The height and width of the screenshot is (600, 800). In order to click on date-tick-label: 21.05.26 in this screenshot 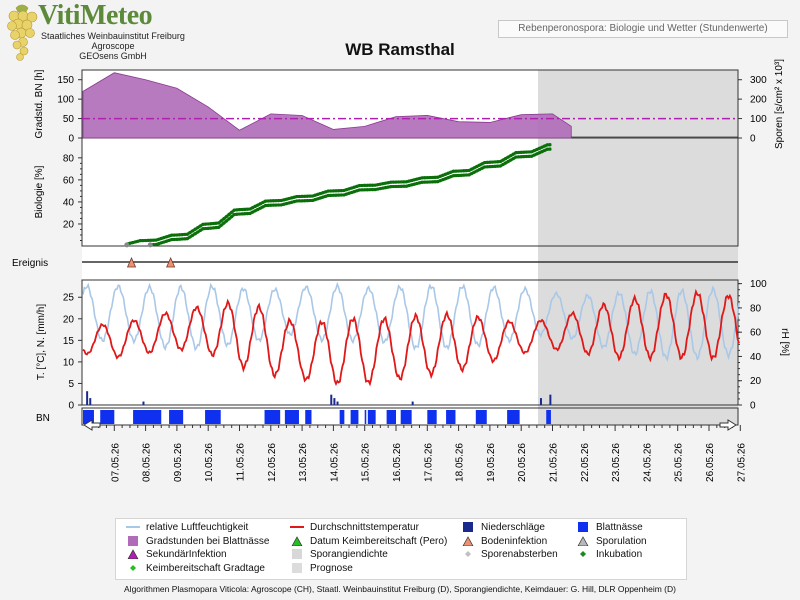, I will do `click(554, 462)`.